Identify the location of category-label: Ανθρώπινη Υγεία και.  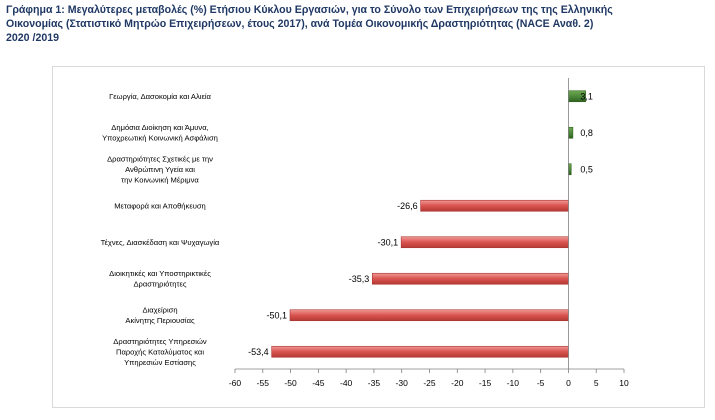
(160, 169).